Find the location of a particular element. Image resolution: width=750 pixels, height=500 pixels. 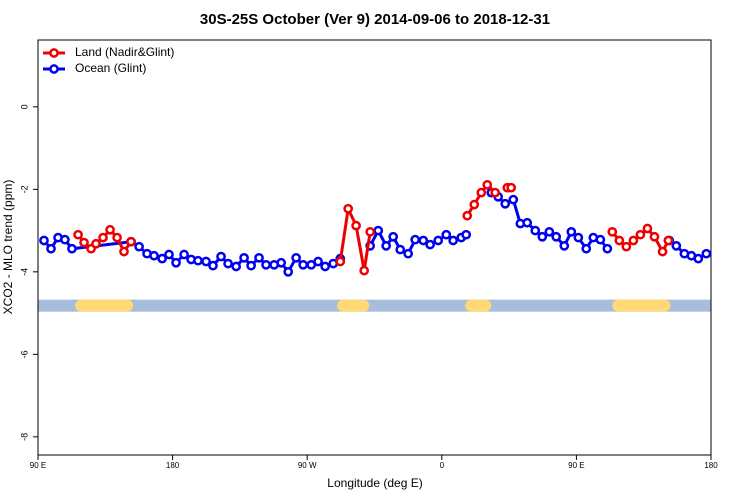

ocean-band is located at coordinates (374, 305).